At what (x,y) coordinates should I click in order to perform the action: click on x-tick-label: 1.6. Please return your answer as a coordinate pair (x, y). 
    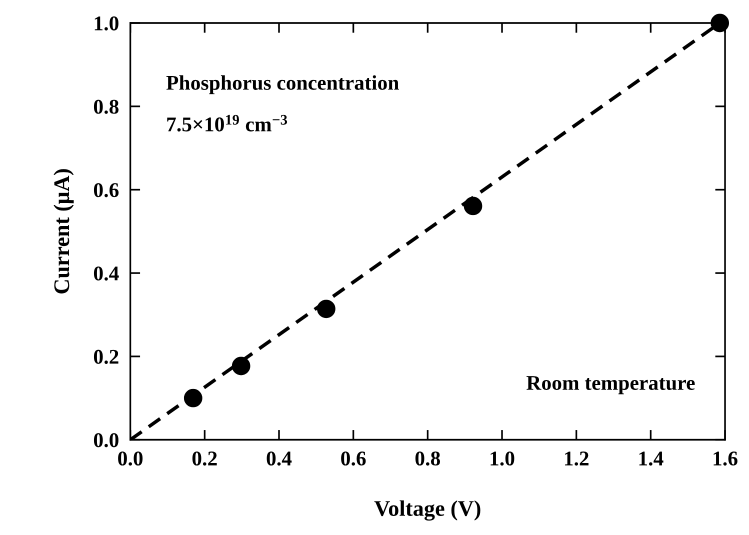
    Looking at the image, I should click on (726, 459).